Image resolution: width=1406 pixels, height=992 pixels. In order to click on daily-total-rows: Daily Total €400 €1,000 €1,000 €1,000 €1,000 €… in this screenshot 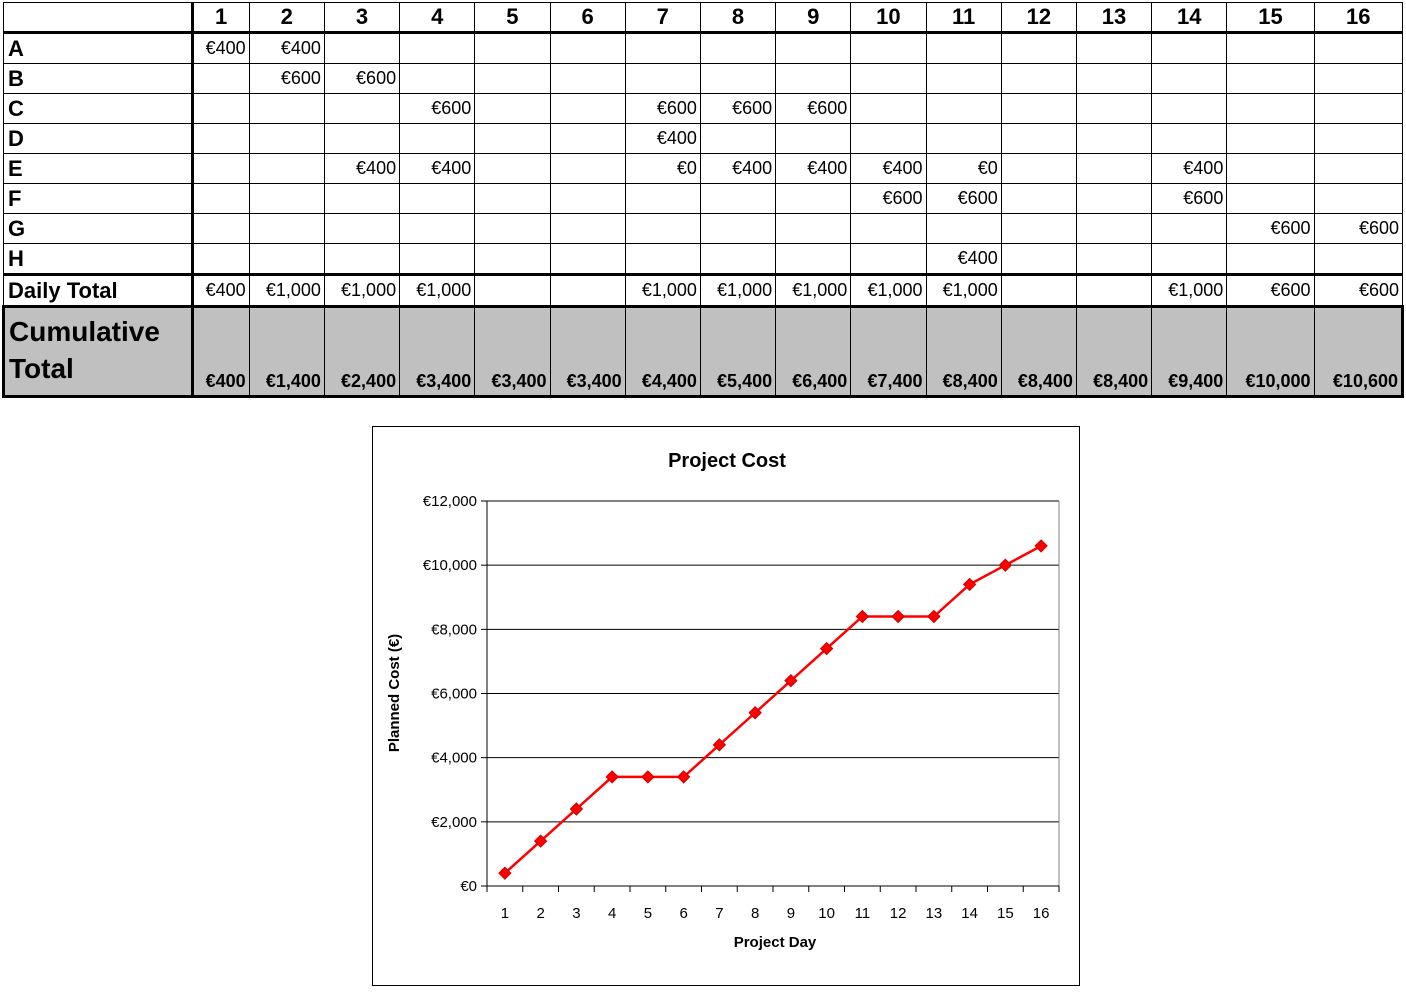, I will do `click(703, 290)`.